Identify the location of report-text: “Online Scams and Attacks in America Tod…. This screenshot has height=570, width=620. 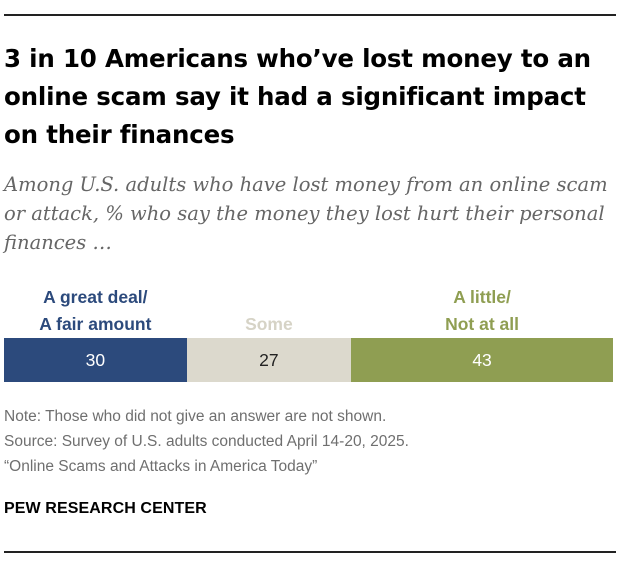
(161, 466).